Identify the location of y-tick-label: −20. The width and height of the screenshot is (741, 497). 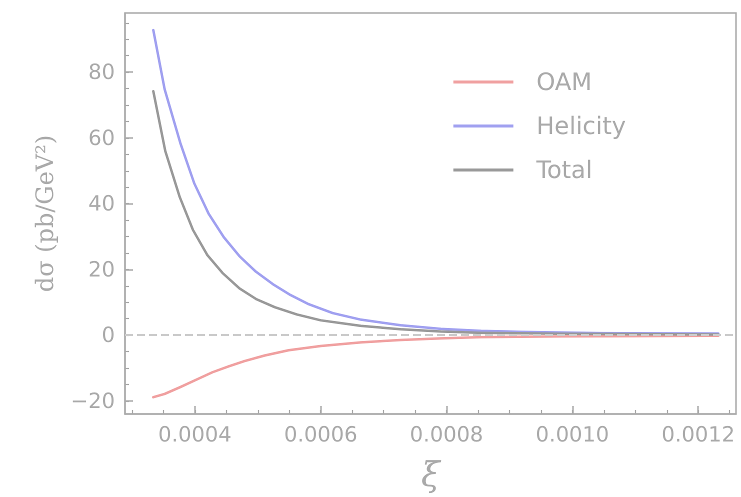
(92, 400).